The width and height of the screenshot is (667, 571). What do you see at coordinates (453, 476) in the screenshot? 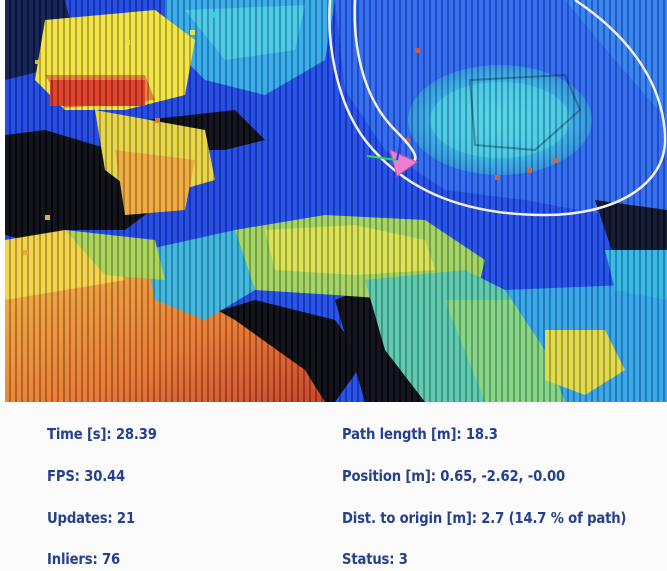
I see `position-readout: Position [m]: 0.65, -2.62, -0.00` at bounding box center [453, 476].